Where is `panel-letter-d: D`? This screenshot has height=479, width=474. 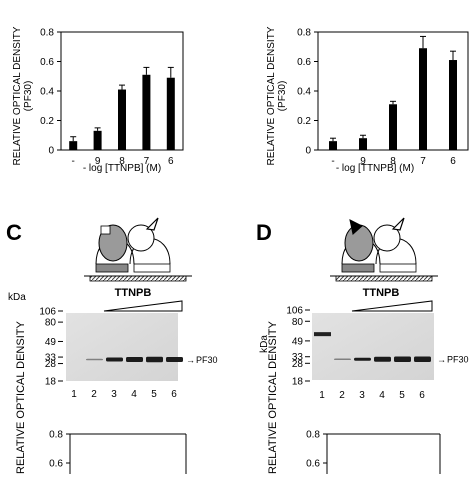
panel-letter-d: D is located at coordinates (264, 232).